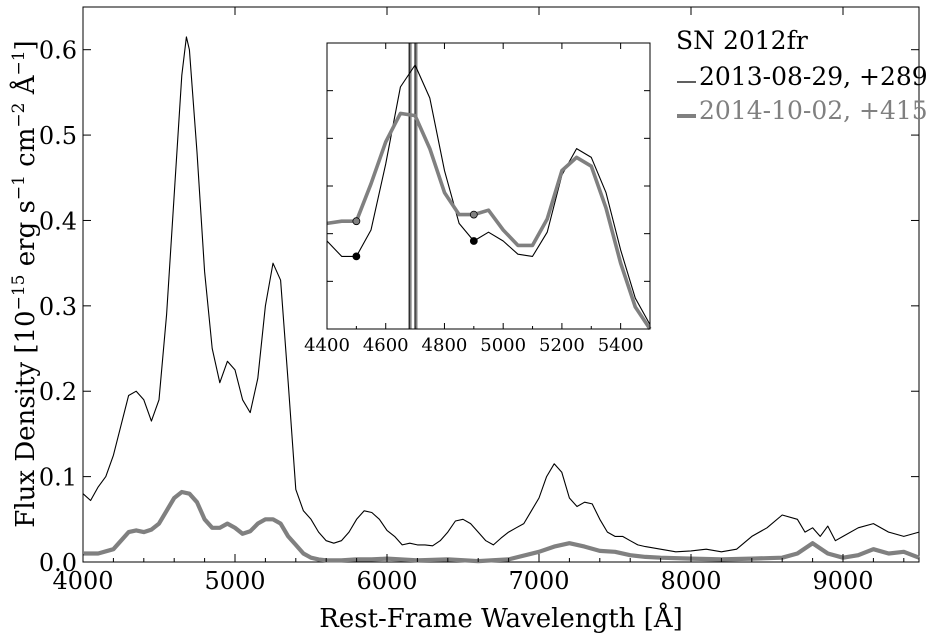  What do you see at coordinates (19, 293) in the screenshot?
I see `y-unit-exp-1: −15` at bounding box center [19, 293].